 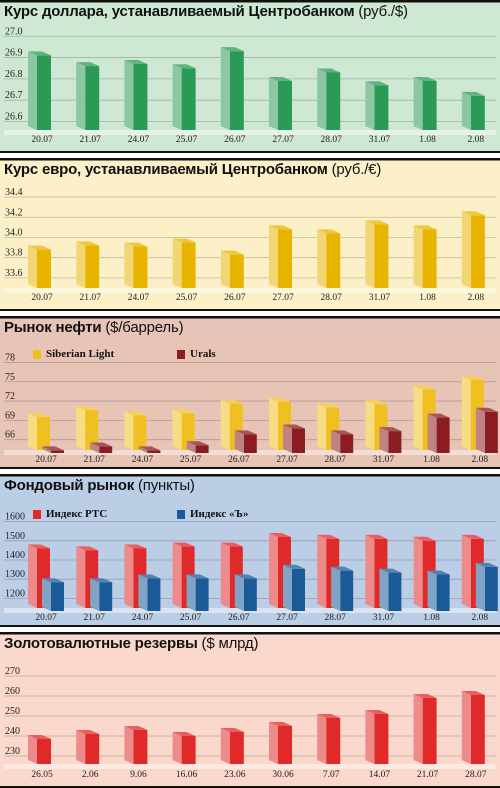 I want to click on oil-market-unit: ($/баррель), so click(x=144, y=327).